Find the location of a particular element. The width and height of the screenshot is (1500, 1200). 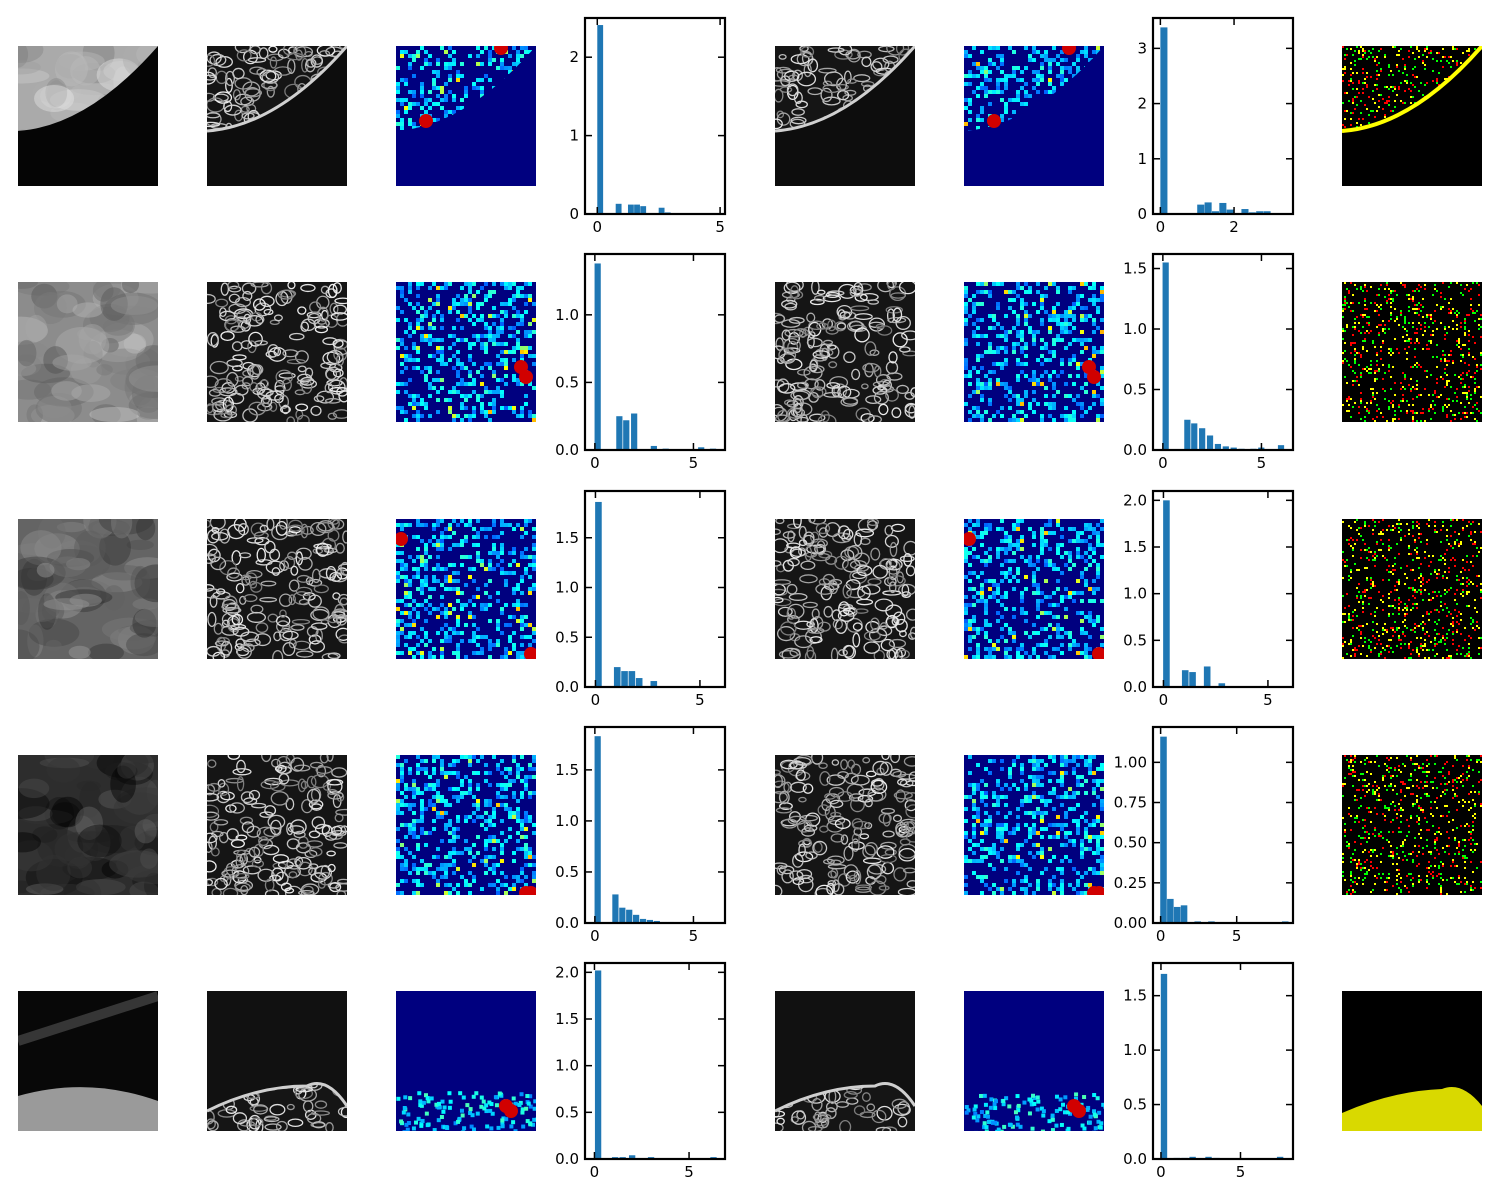

ytick-label: 0.25 is located at coordinates (1130, 883).